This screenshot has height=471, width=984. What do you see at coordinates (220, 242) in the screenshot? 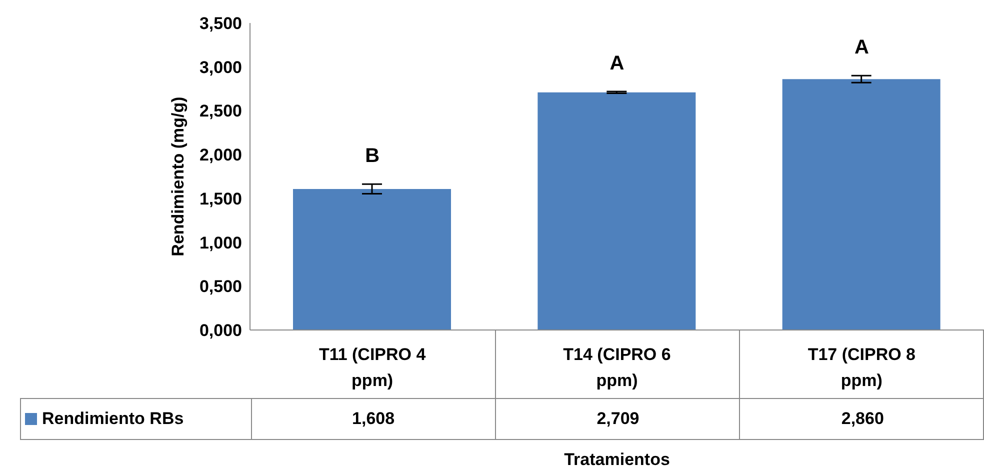
I see `y-tick-label: 1,000` at bounding box center [220, 242].